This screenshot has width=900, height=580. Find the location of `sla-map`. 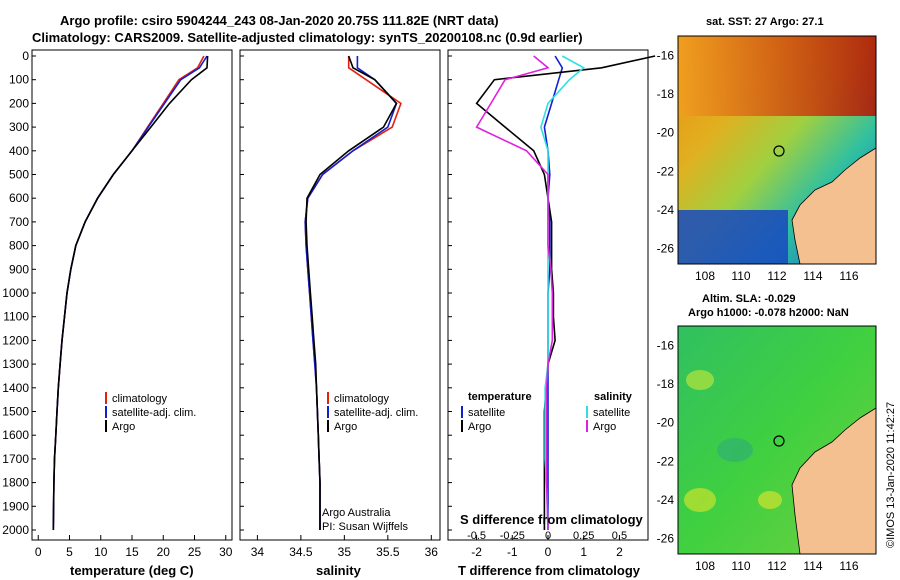

sla-map is located at coordinates (777, 440).